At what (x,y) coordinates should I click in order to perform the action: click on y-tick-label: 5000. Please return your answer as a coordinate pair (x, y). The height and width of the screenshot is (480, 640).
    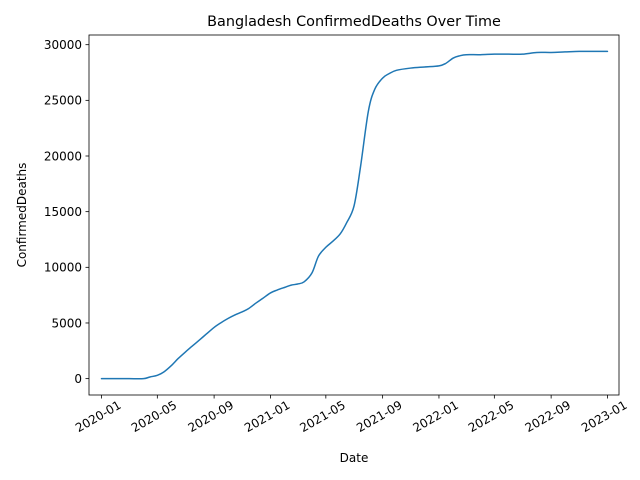
    Looking at the image, I should click on (66, 323).